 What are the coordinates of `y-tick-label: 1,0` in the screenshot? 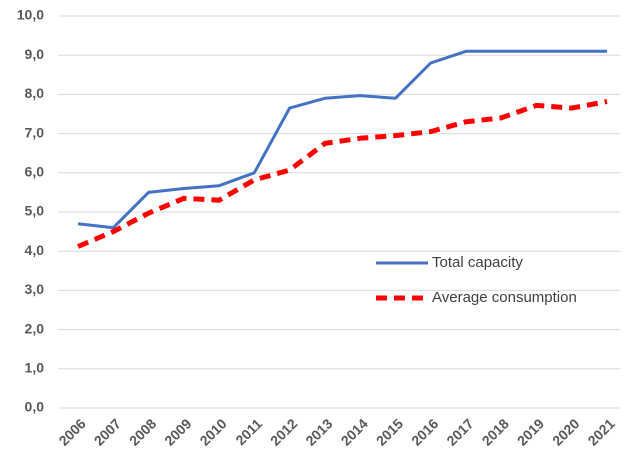 It's located at (35, 368).